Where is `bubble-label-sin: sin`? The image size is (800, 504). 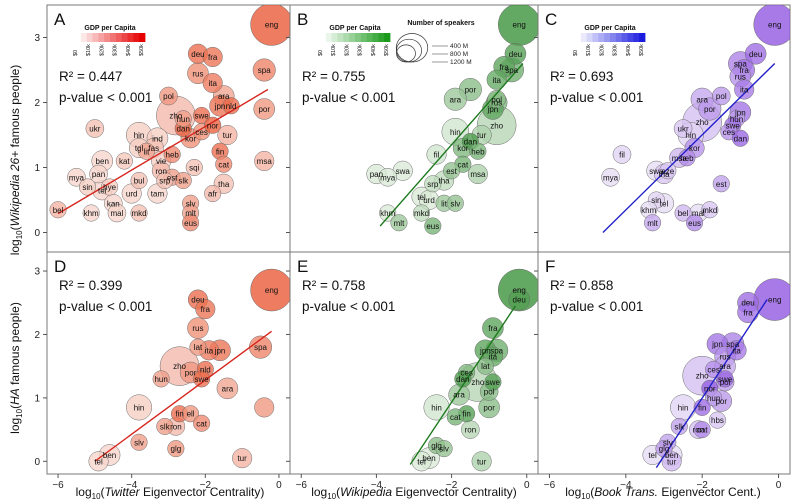
bubble-label-sin: sin is located at coordinates (87, 187).